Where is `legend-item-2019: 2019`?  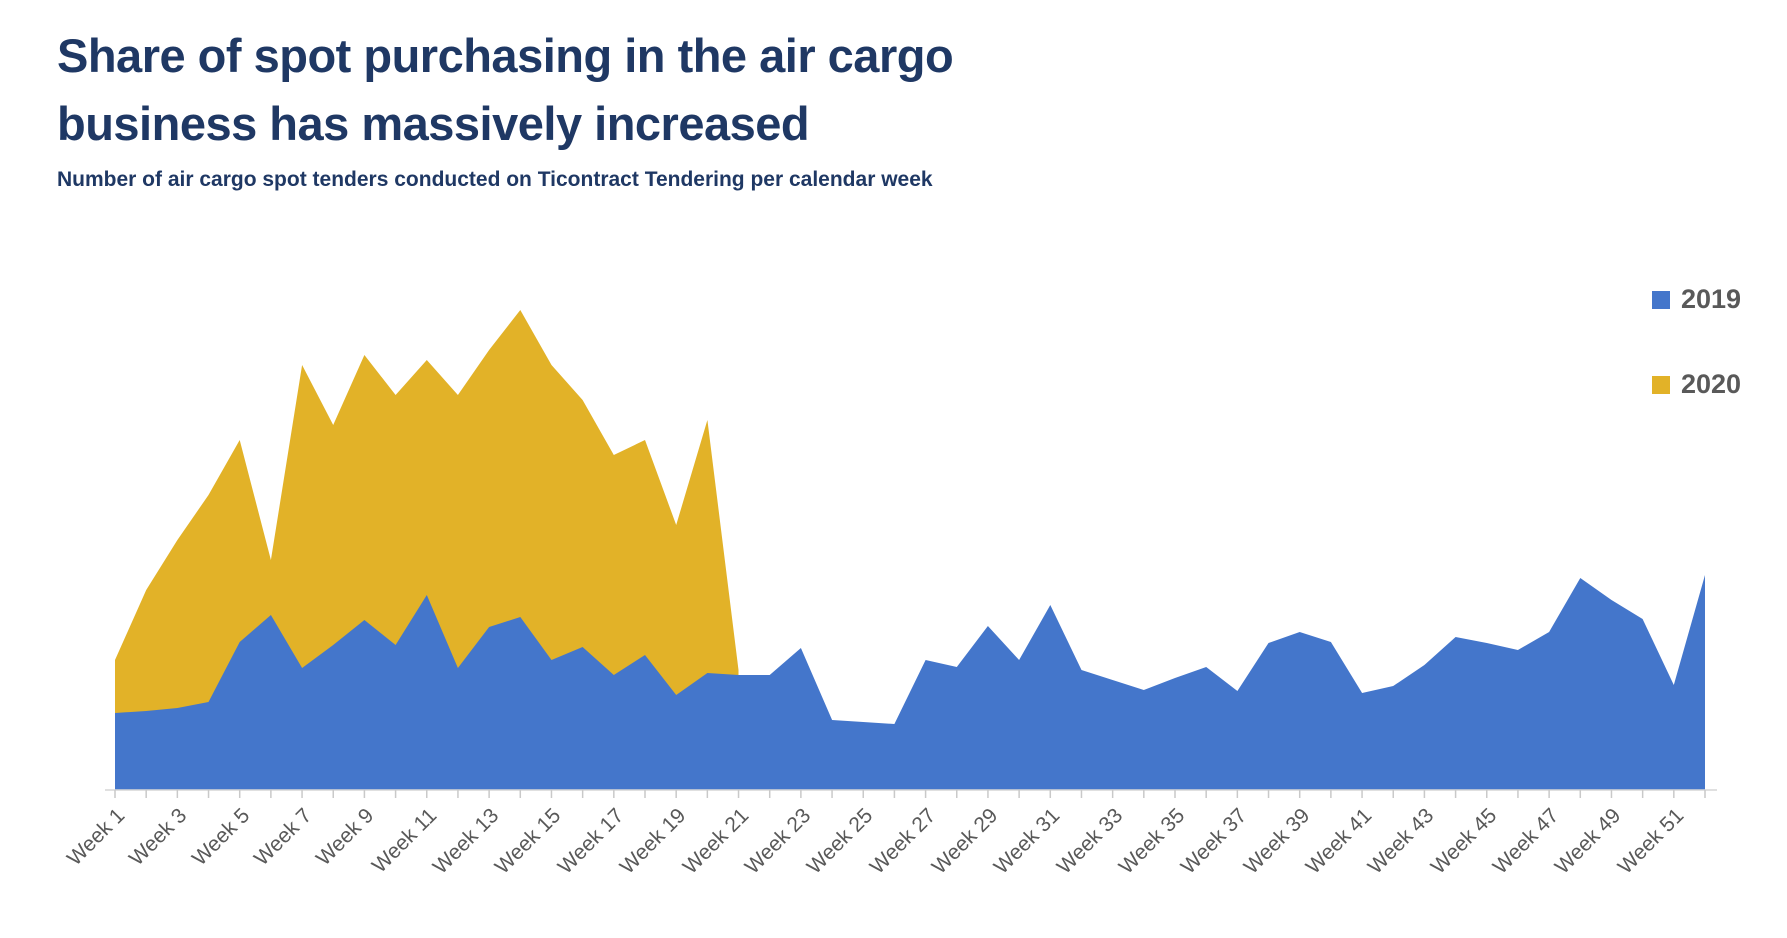 legend-item-2019: 2019 is located at coordinates (1696, 299).